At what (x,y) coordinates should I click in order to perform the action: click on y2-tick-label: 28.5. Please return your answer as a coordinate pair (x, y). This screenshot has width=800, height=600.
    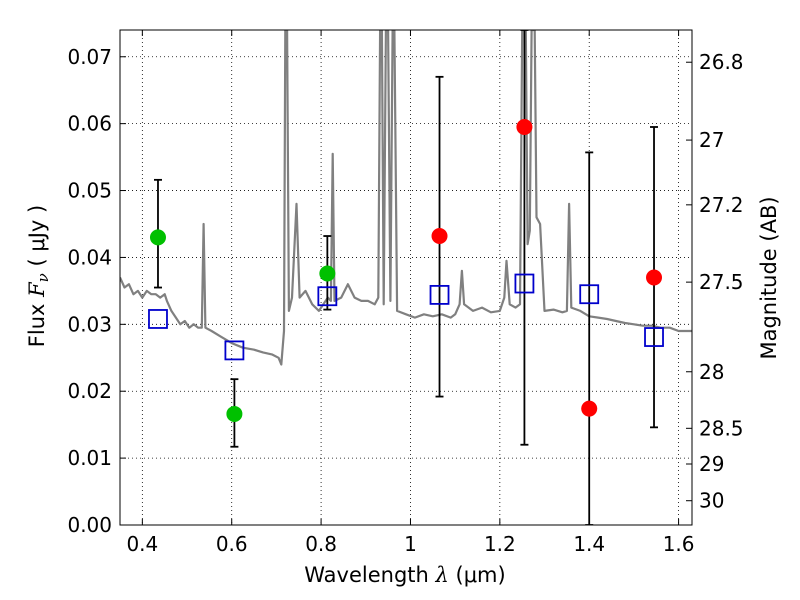
    Looking at the image, I should click on (721, 428).